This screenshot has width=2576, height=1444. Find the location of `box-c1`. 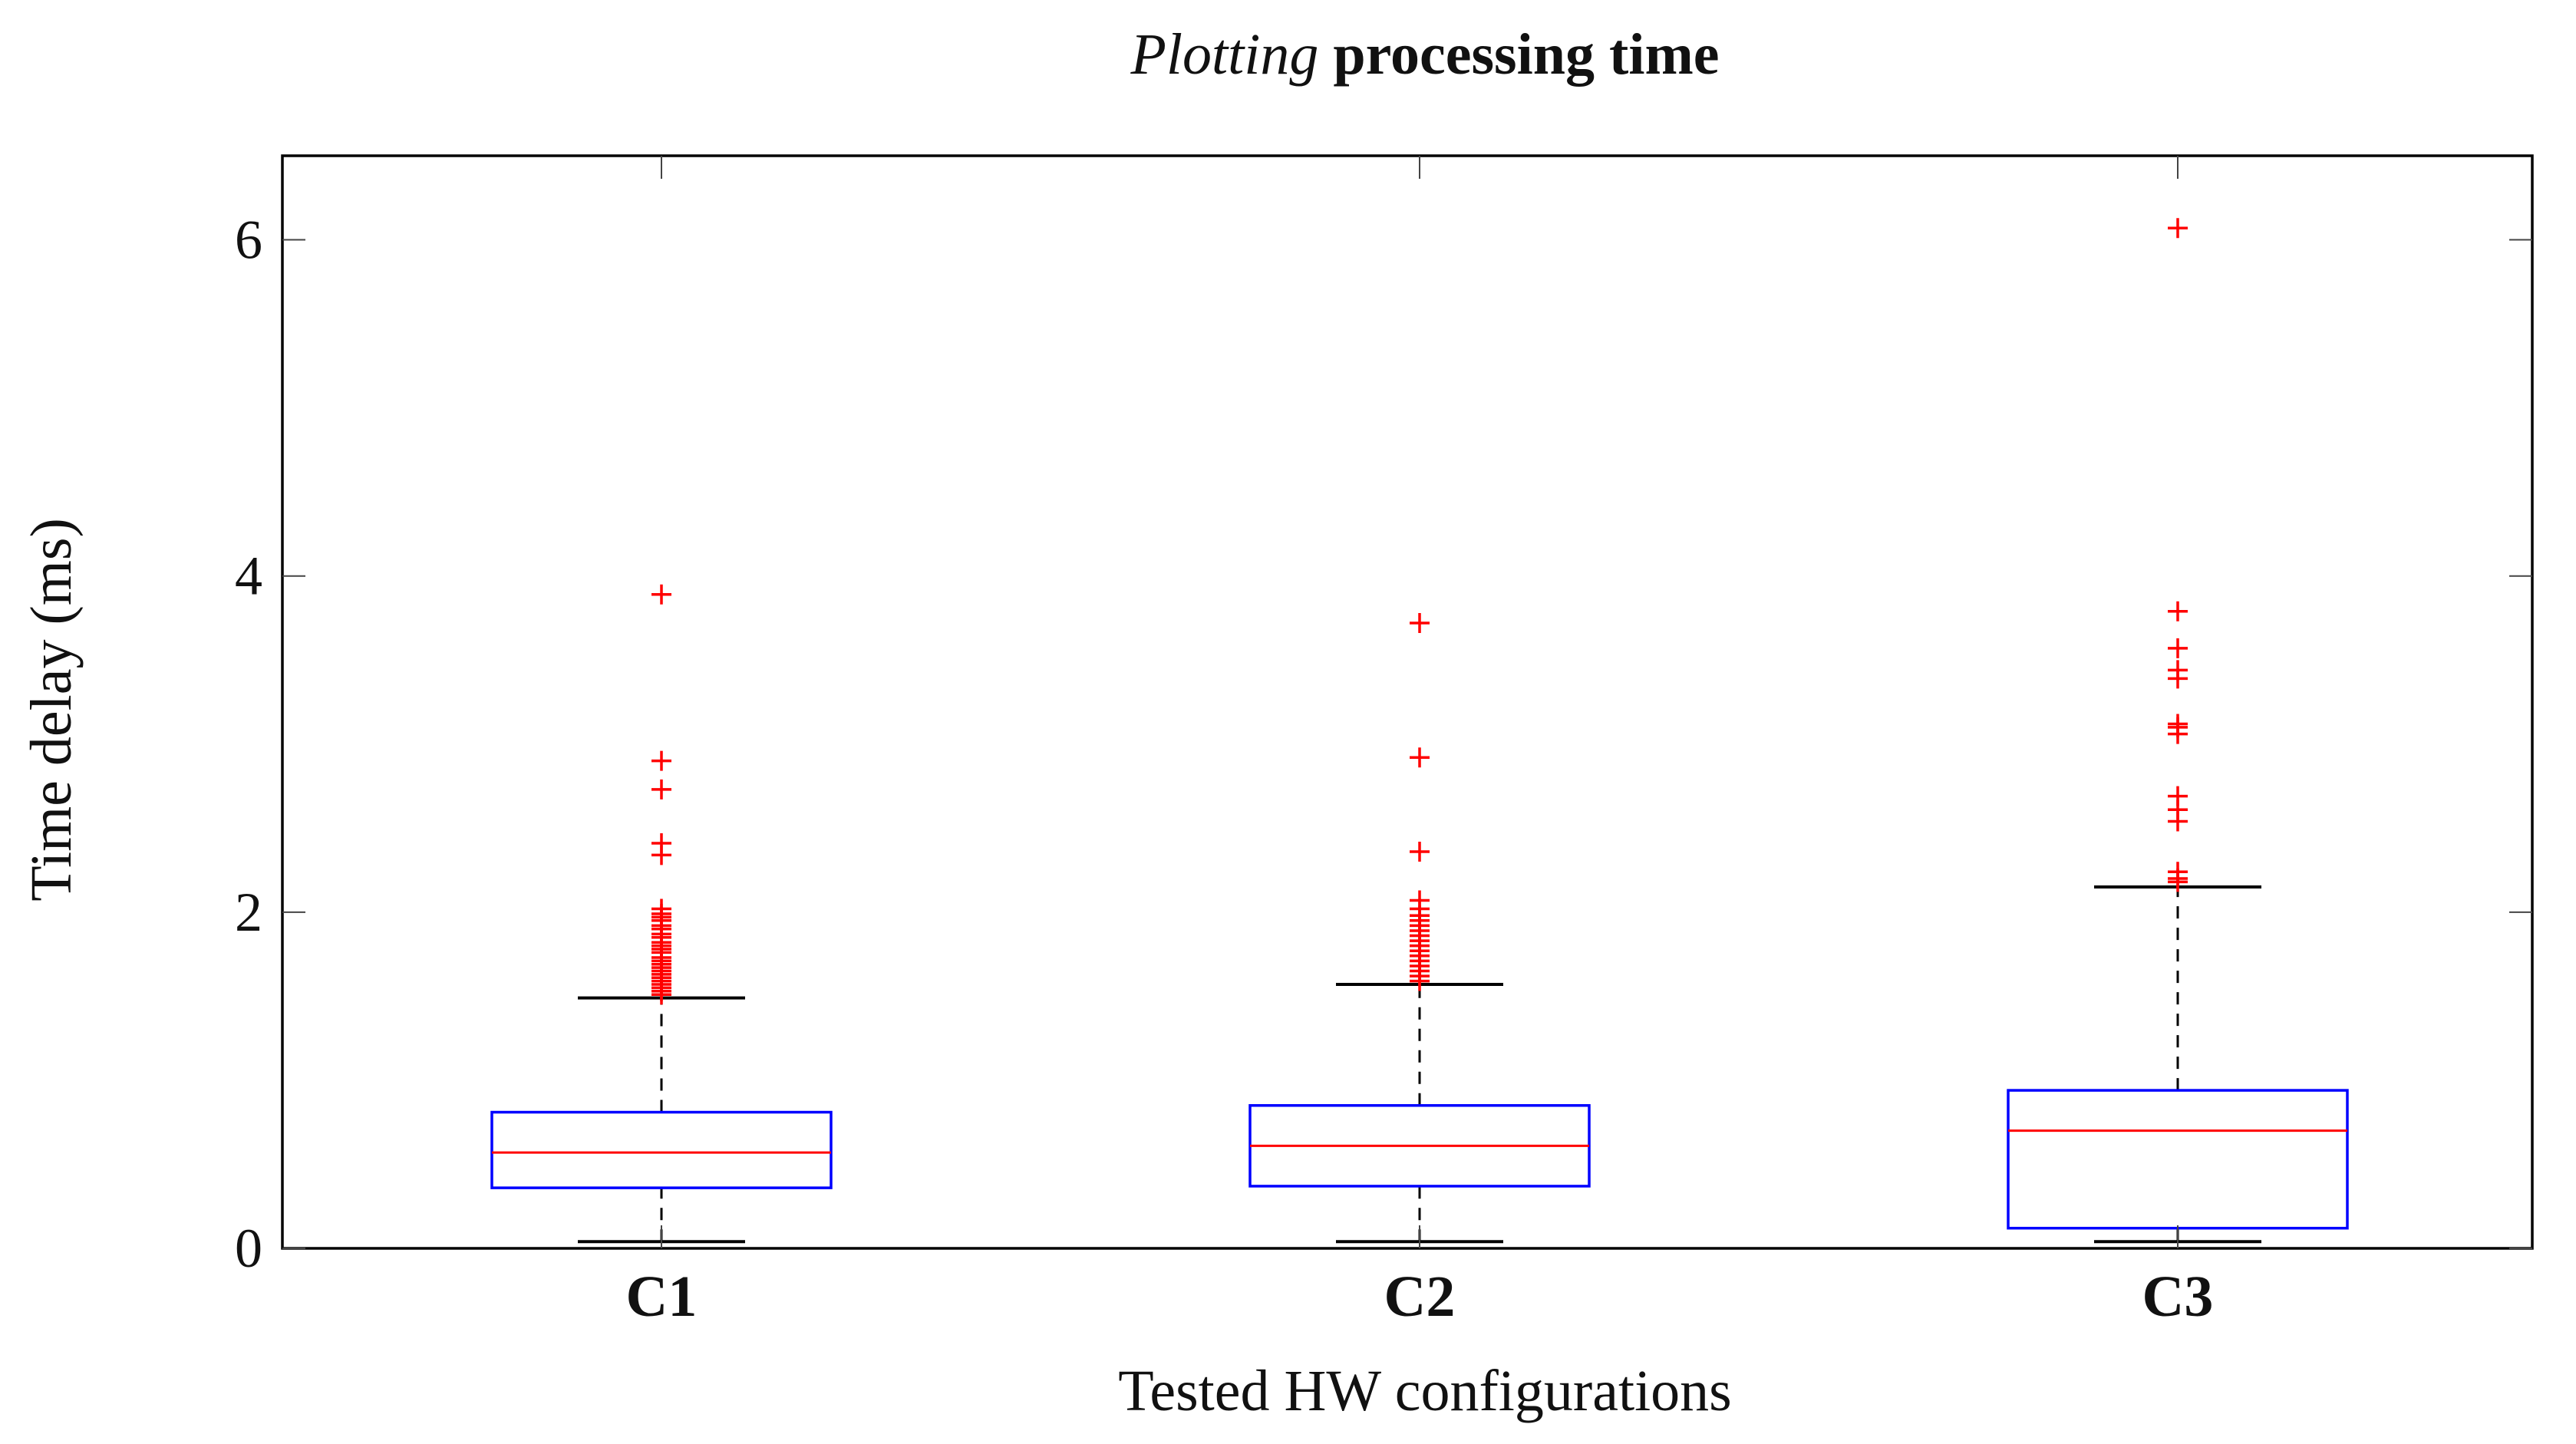

box-c1 is located at coordinates (661, 1149).